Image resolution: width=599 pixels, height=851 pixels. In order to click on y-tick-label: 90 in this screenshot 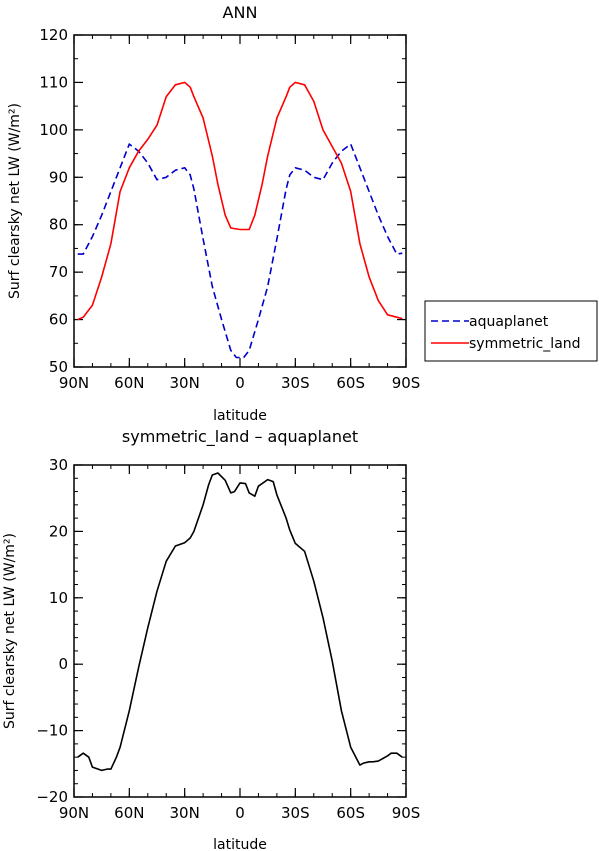, I will do `click(58, 177)`.